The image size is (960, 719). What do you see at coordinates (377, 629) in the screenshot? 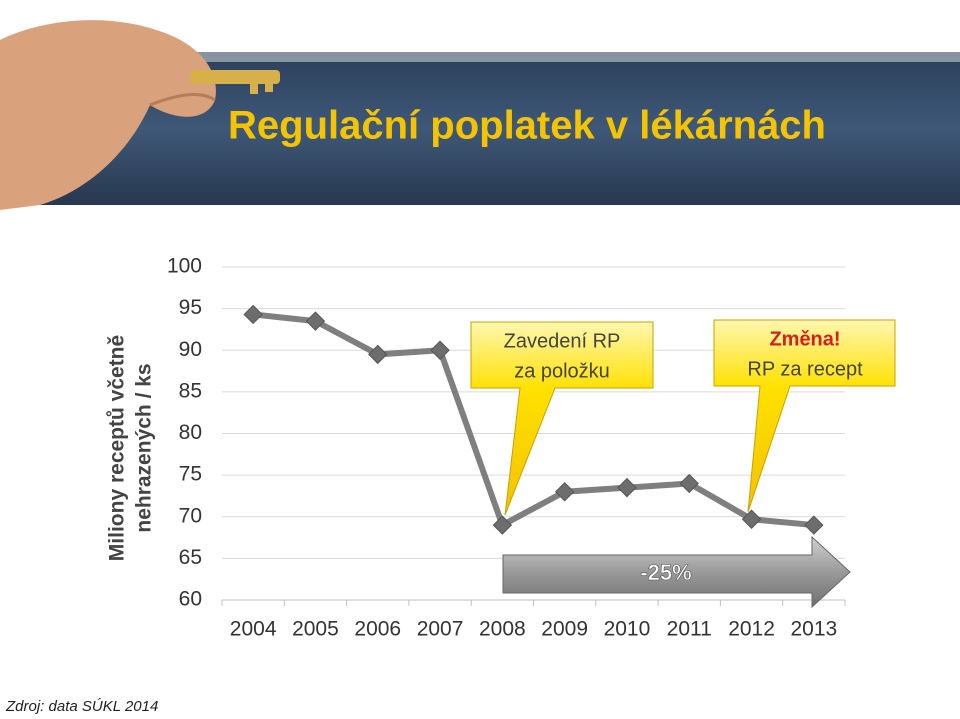
I see `x-tick-label: 2006` at bounding box center [377, 629].